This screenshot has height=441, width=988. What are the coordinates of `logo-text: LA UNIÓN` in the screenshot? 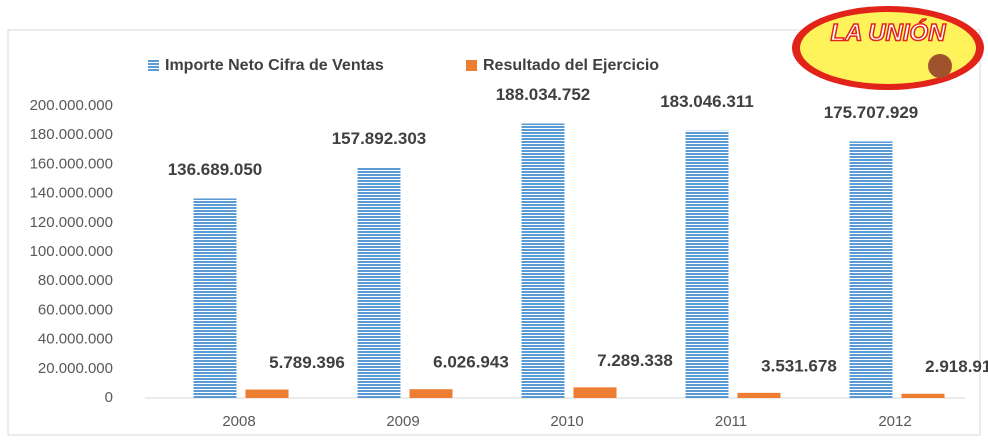 It's located at (888, 32).